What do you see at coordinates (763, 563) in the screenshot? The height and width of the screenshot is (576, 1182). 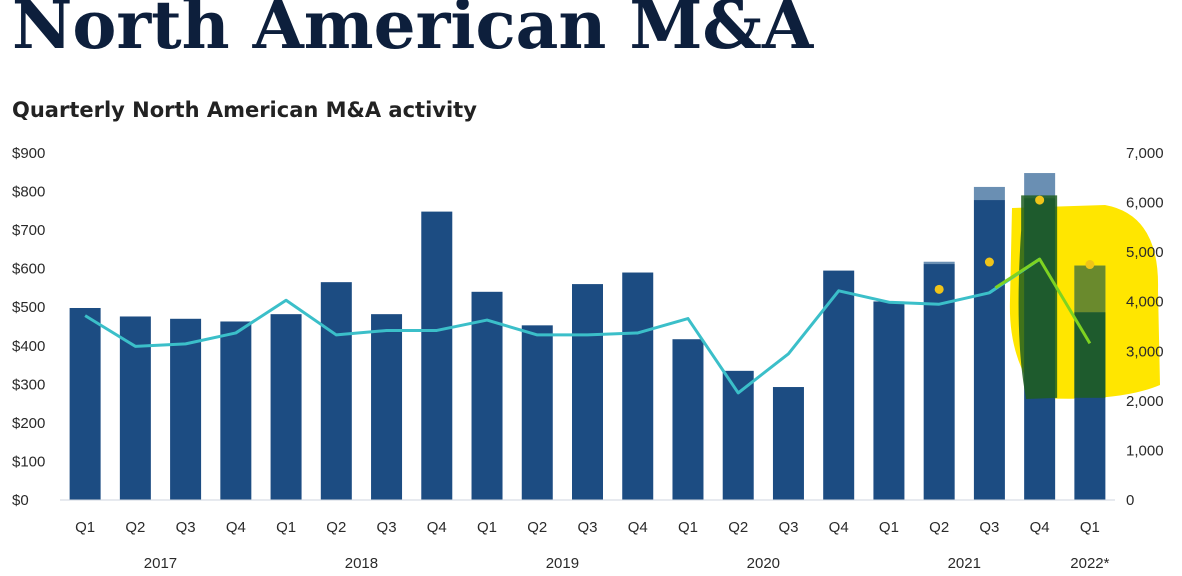 I see `year-label: 2020` at bounding box center [763, 563].